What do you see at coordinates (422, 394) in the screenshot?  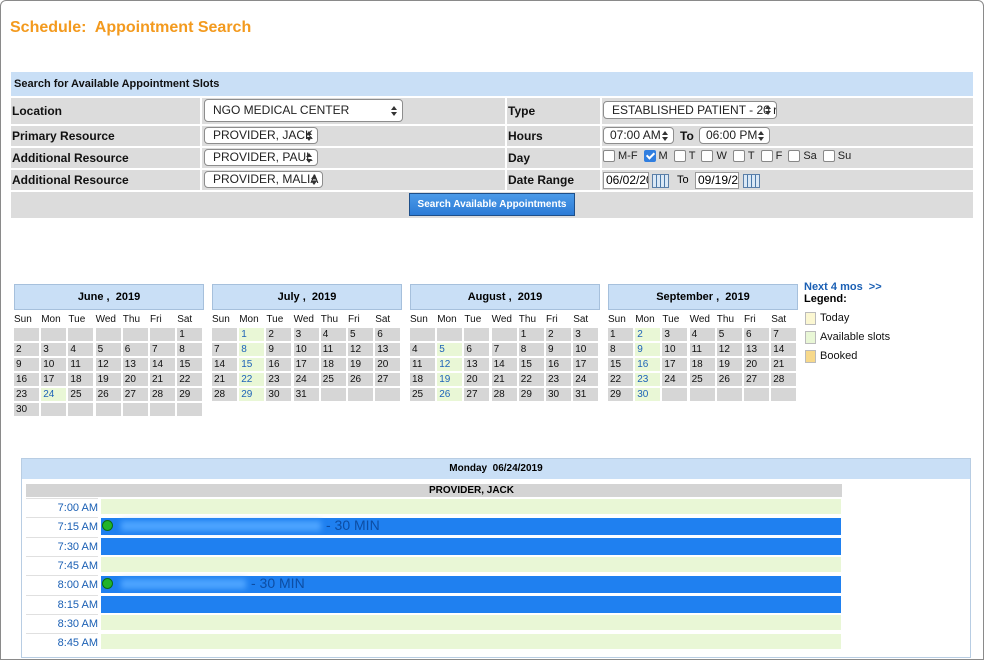 I see `calendar-day: 25` at bounding box center [422, 394].